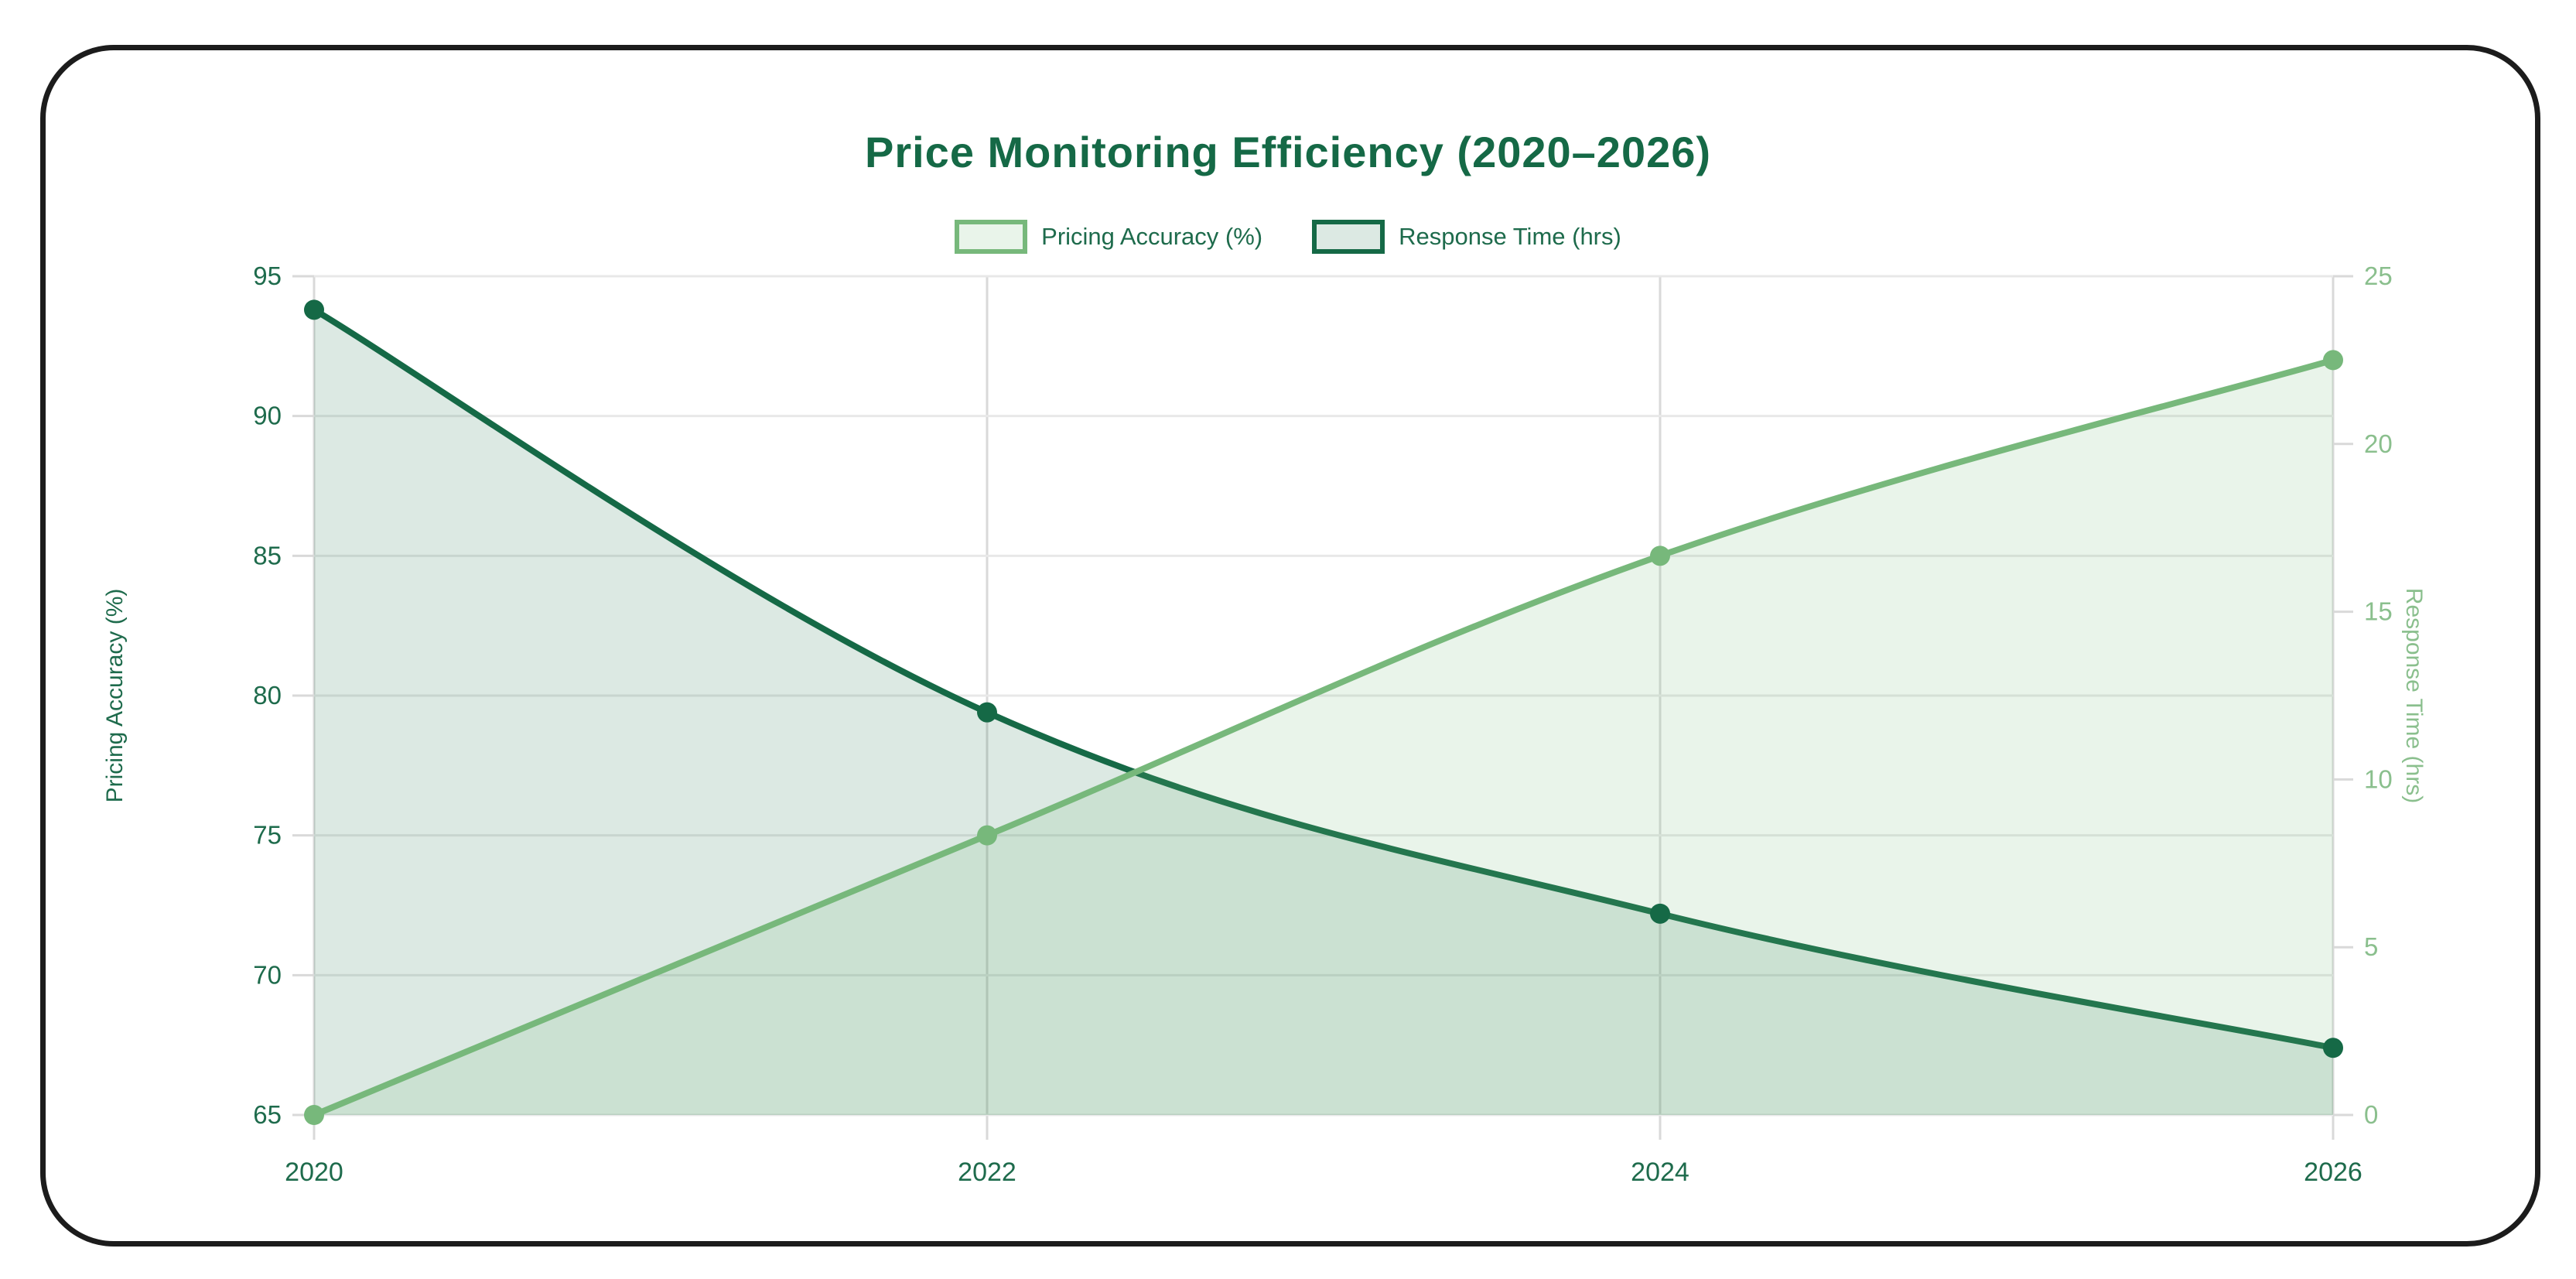 The width and height of the screenshot is (2576, 1279). What do you see at coordinates (267, 555) in the screenshot?
I see `y-axis-tick-label-left: 85` at bounding box center [267, 555].